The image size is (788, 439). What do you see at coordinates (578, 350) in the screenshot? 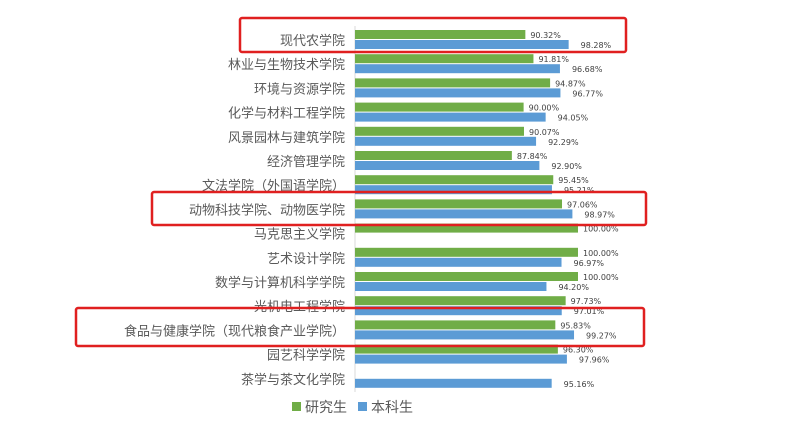
I see `data-label: 96.30%` at bounding box center [578, 350].